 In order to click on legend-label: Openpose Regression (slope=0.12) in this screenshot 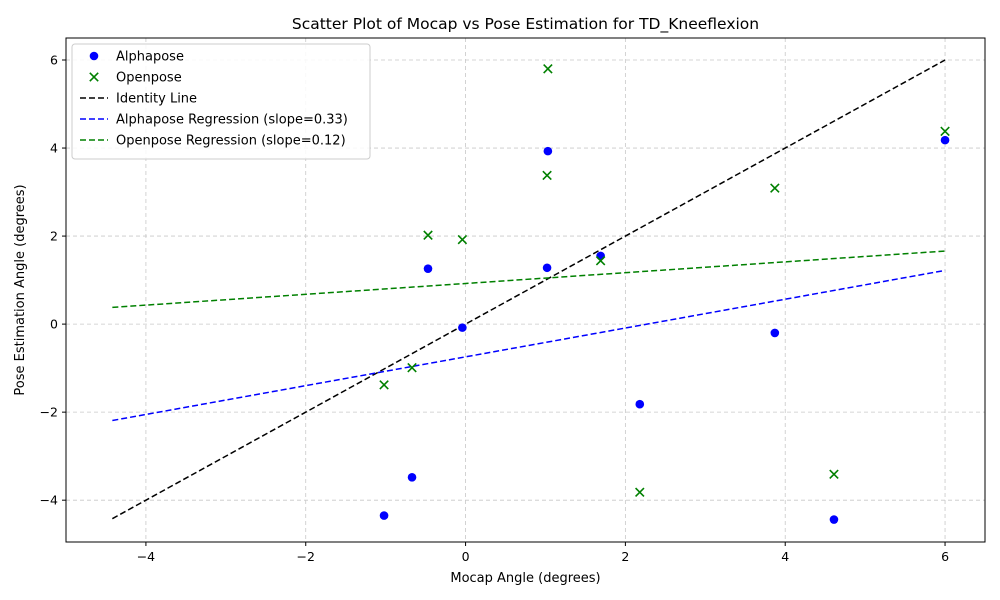, I will do `click(231, 141)`.